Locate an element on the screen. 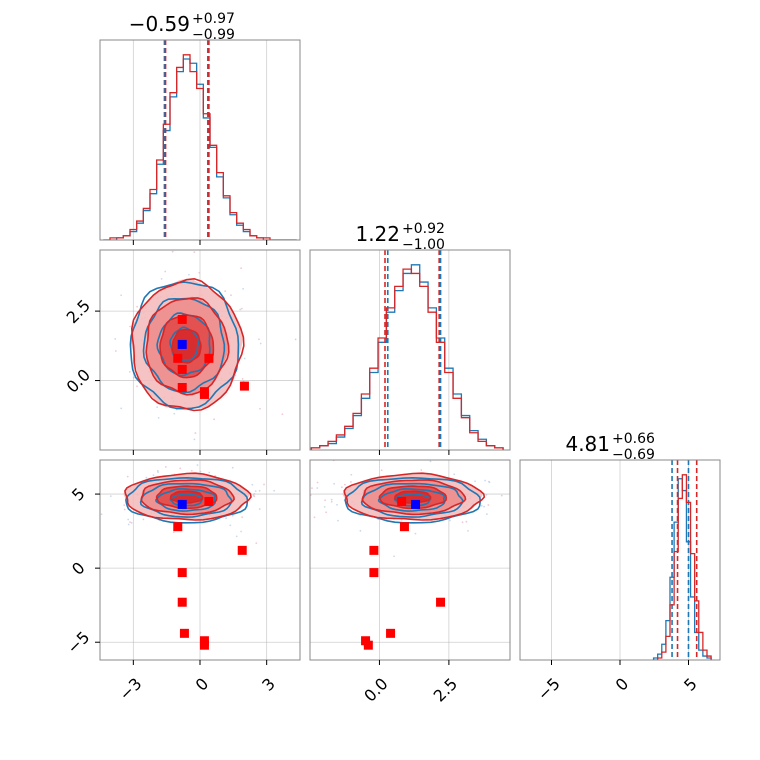  x-tick-label-col2: 5 is located at coordinates (690, 684).